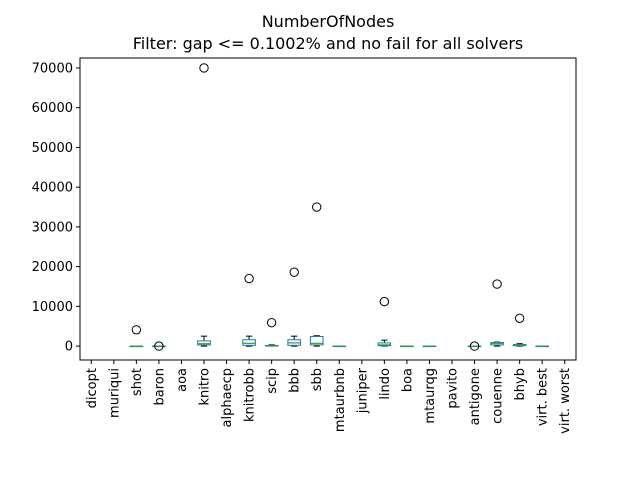 The height and width of the screenshot is (480, 640). What do you see at coordinates (340, 400) in the screenshot?
I see `x-tick-label: mtaurbnb` at bounding box center [340, 400].